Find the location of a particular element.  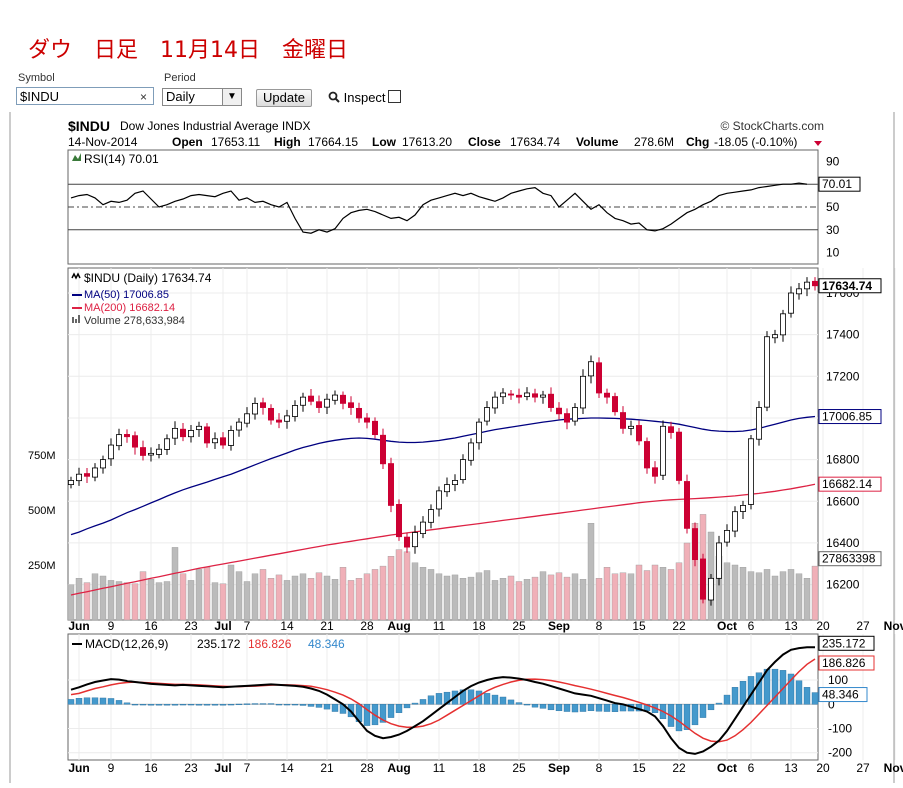

clear-icon: × is located at coordinates (143, 97).